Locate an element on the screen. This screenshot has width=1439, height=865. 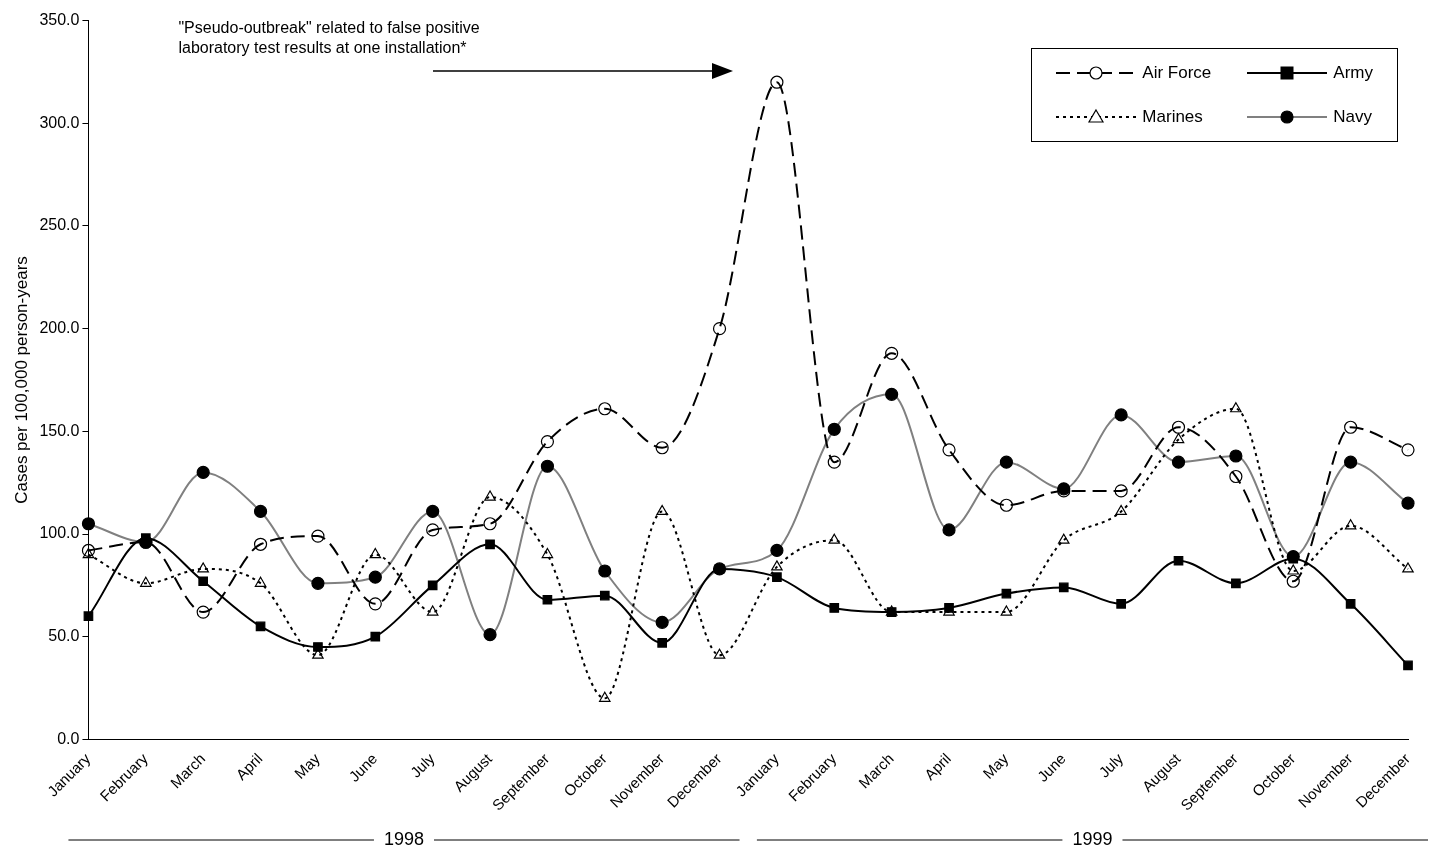
legend-label: Navy is located at coordinates (1353, 117).